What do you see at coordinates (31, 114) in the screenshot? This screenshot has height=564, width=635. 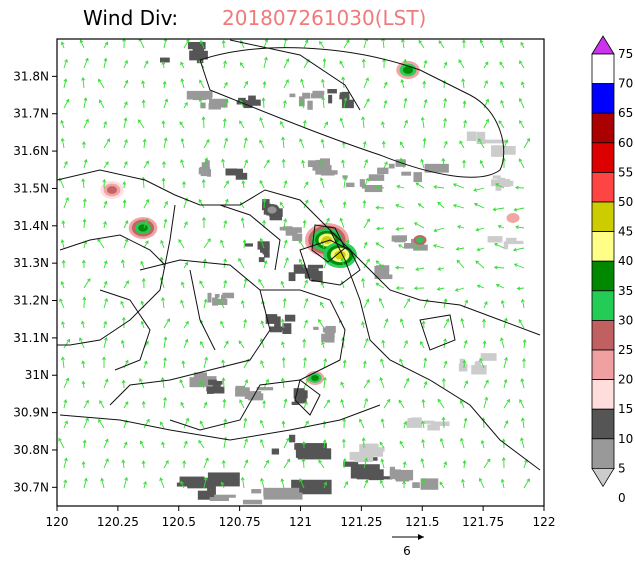 I see `lat-tick-label: 31.7N` at bounding box center [31, 114].